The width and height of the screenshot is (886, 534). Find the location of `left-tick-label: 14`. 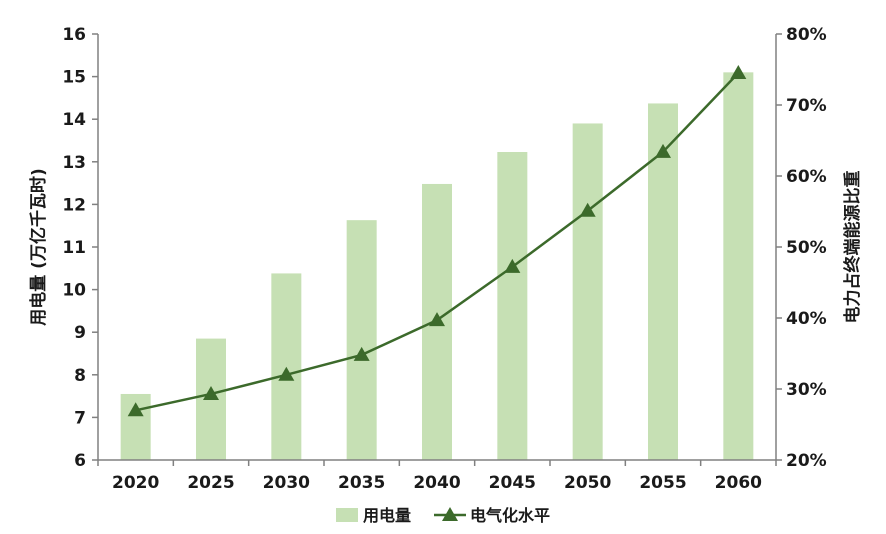

left-tick-label: 14 is located at coordinates (74, 120).